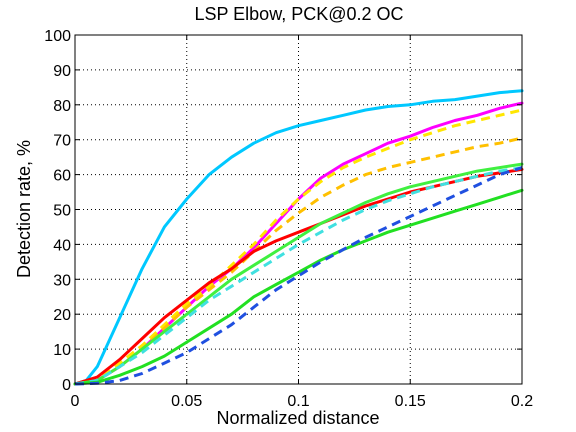  Describe the element at coordinates (62, 245) in the screenshot. I see `y-tick-label: 40` at that location.